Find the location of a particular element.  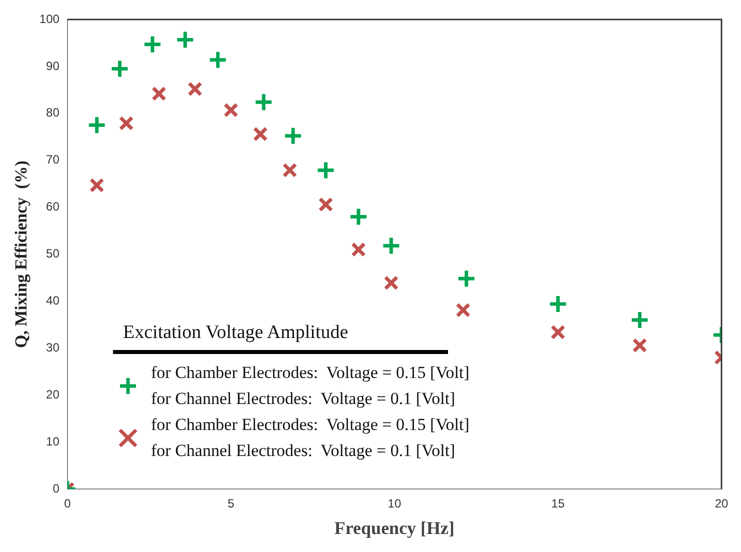

x-tick-label: 20 is located at coordinates (721, 503).